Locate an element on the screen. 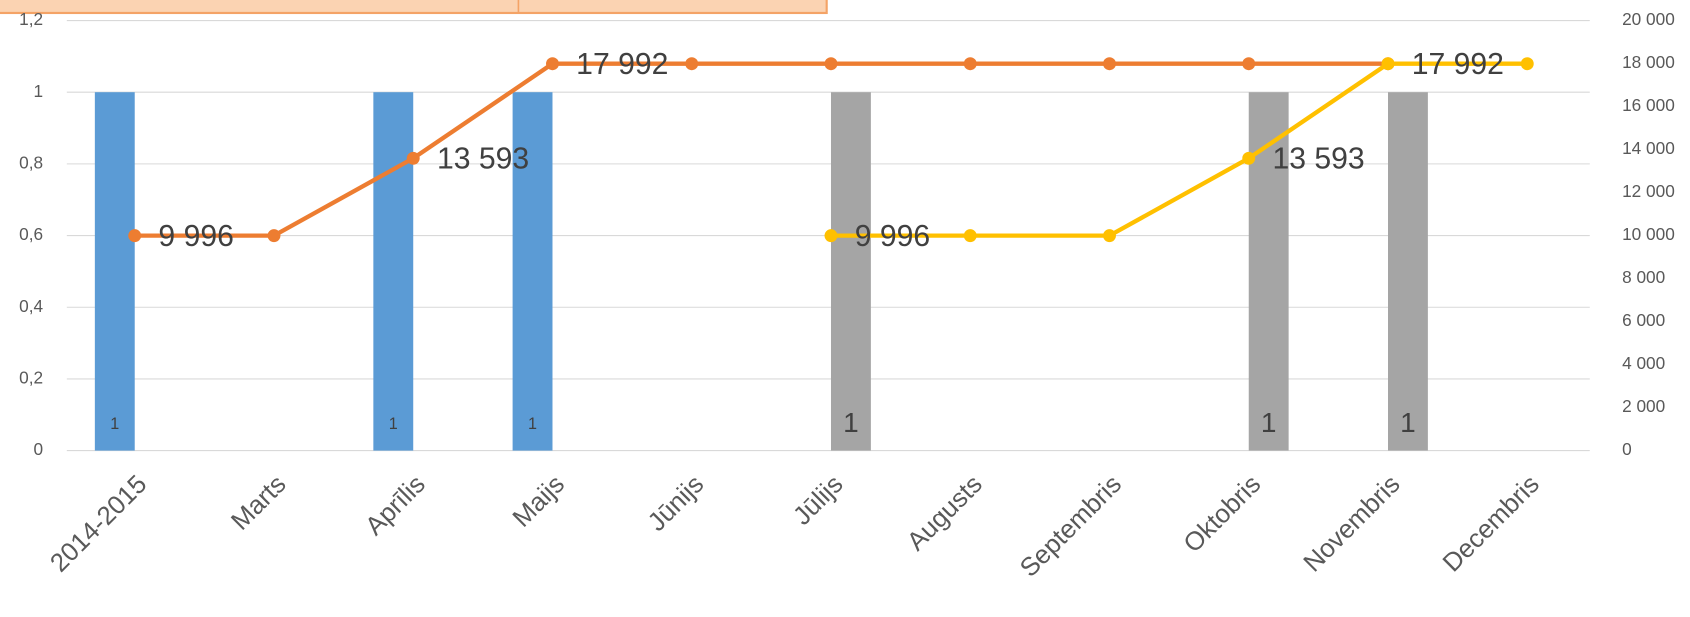  x-tick-label: Marts is located at coordinates (259, 503).